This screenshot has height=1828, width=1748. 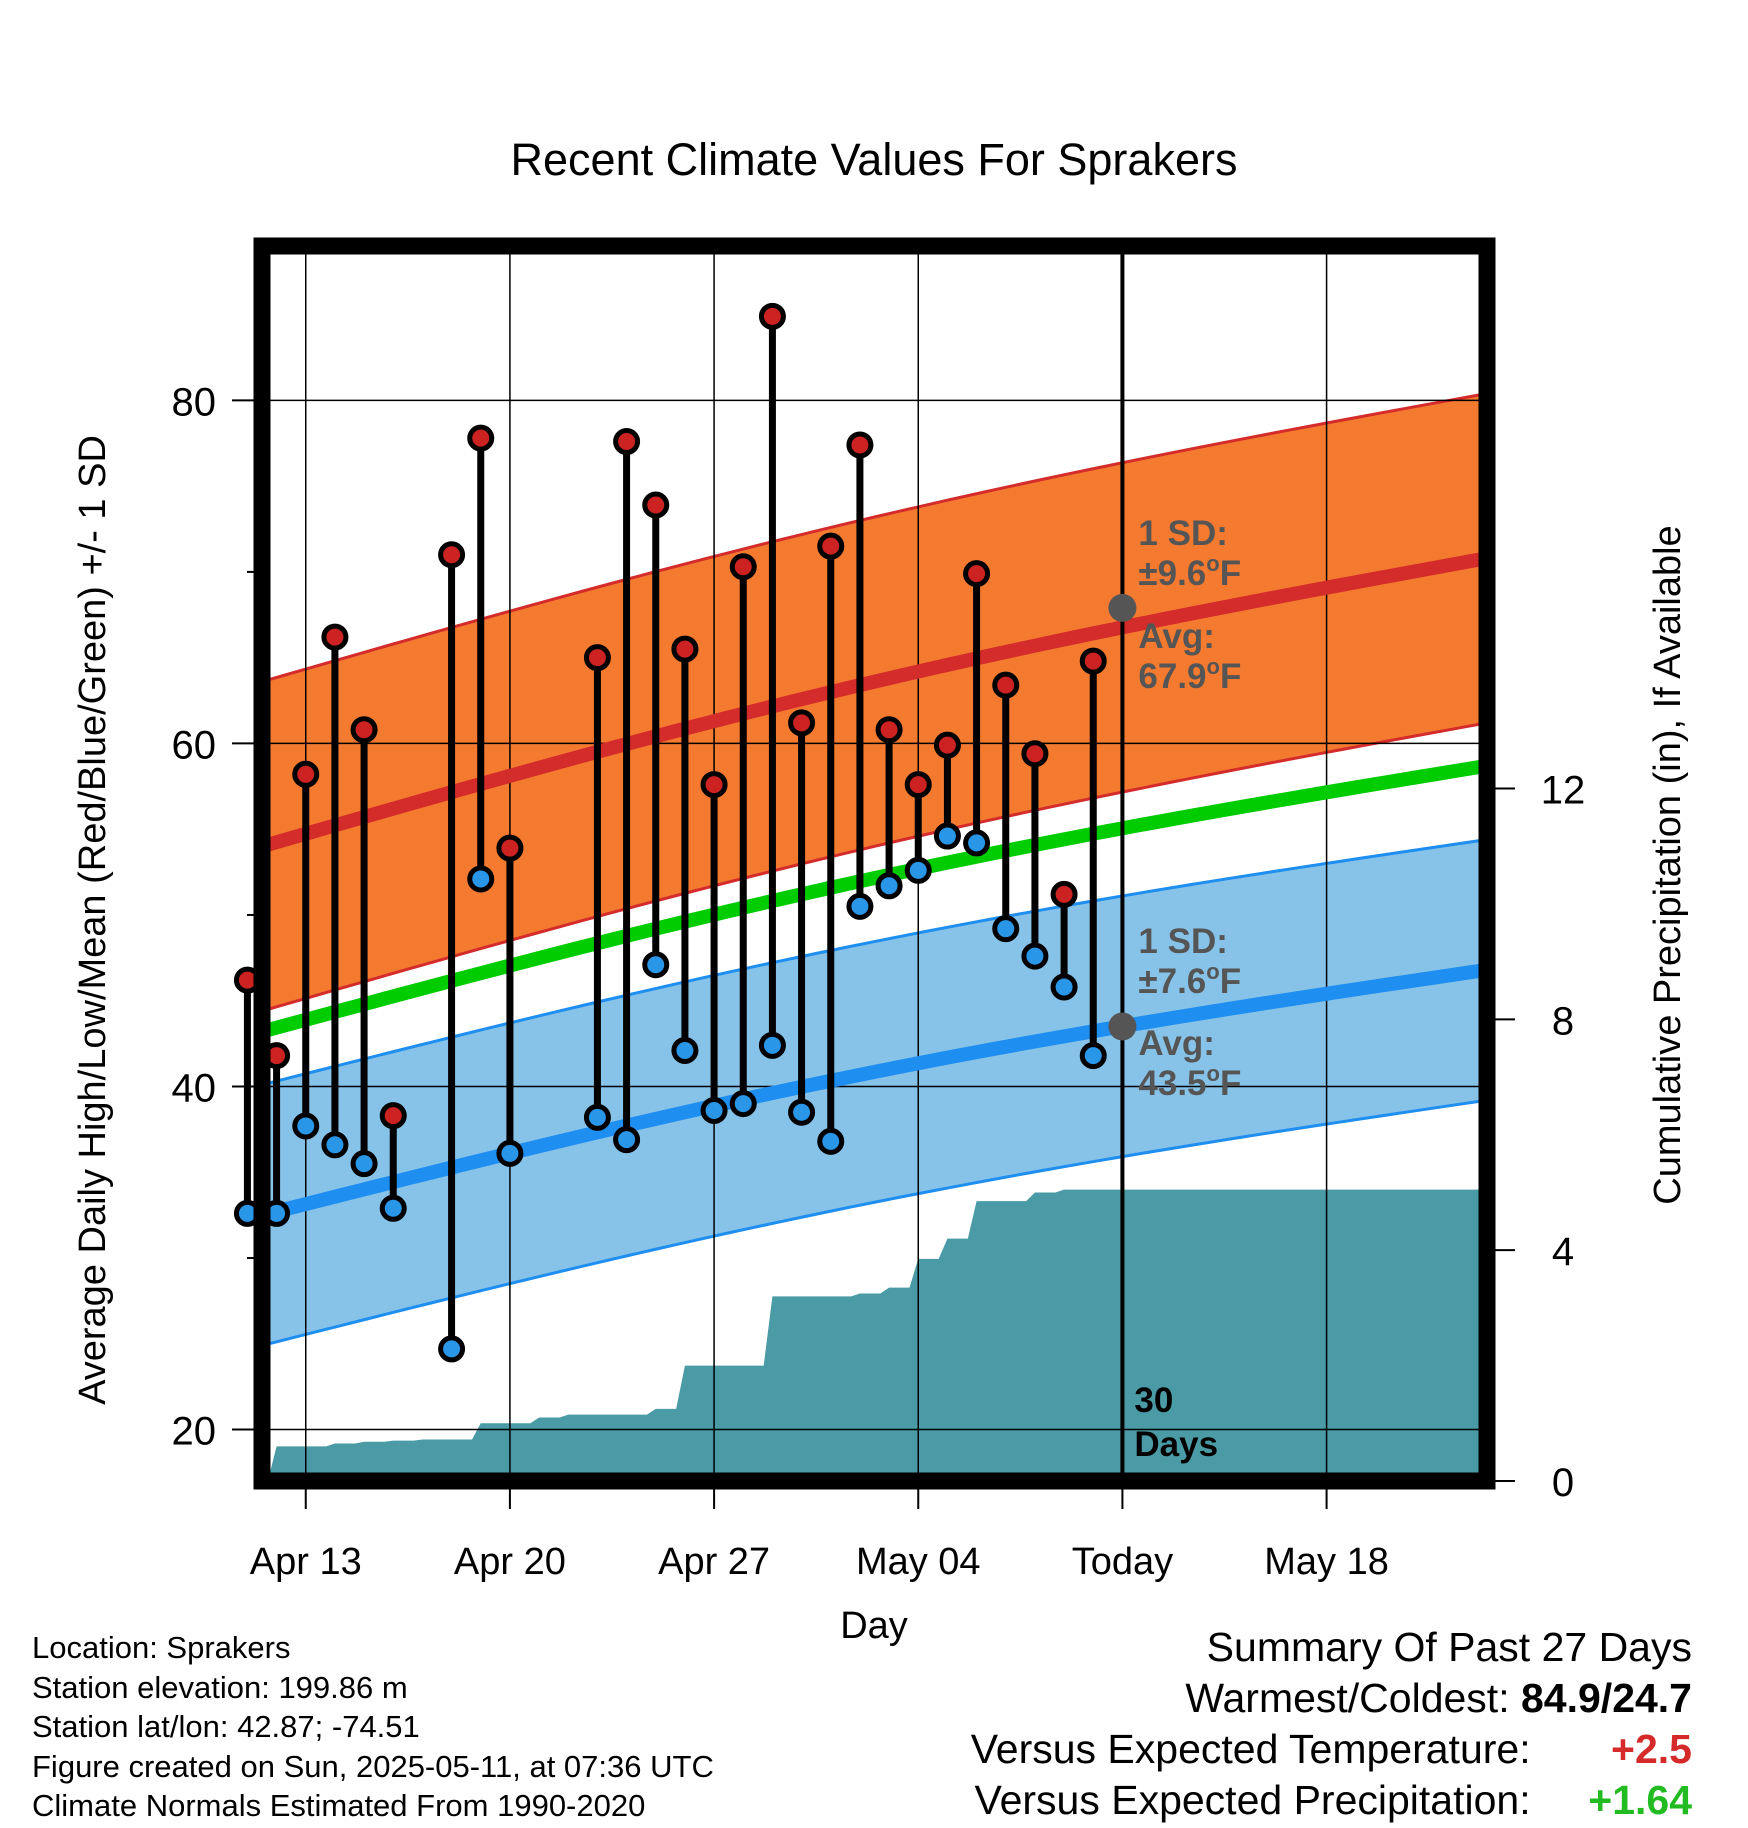 I want to click on high-avg-value-unit: F, so click(x=1230, y=676).